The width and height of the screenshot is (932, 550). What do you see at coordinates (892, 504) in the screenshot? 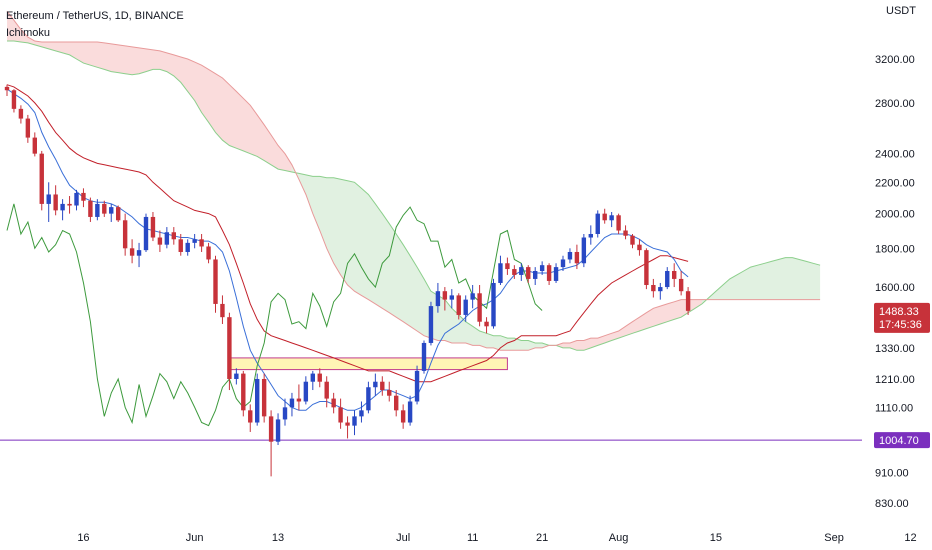
I see `price-tick-label: 830.00` at bounding box center [892, 504].